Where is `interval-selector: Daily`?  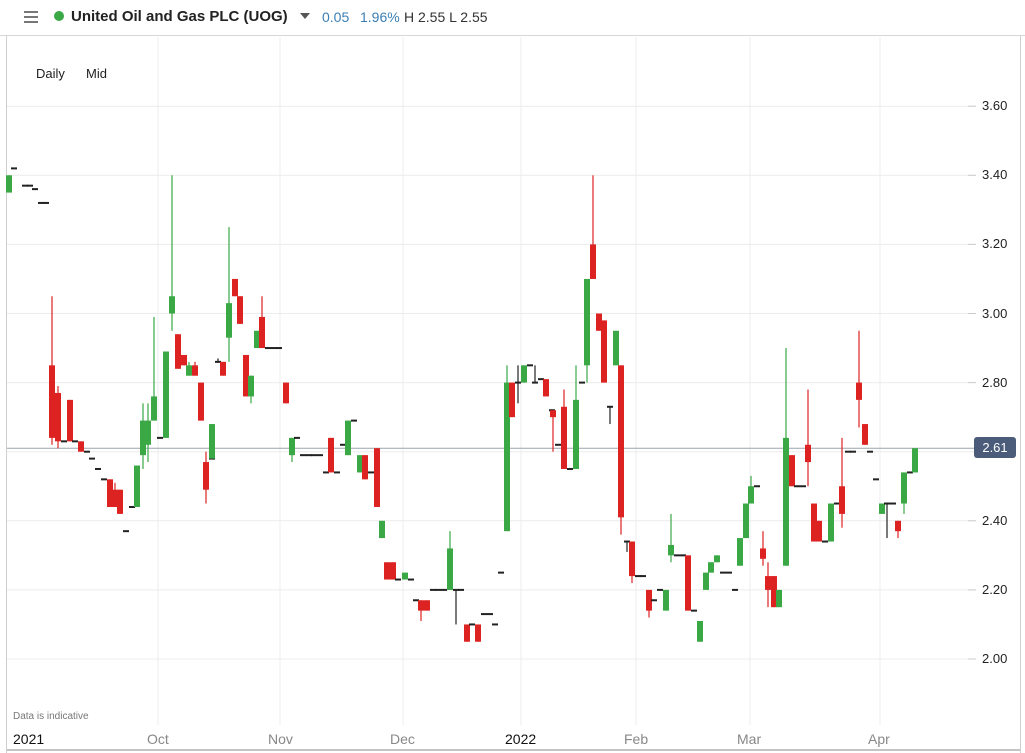
interval-selector: Daily is located at coordinates (50, 73).